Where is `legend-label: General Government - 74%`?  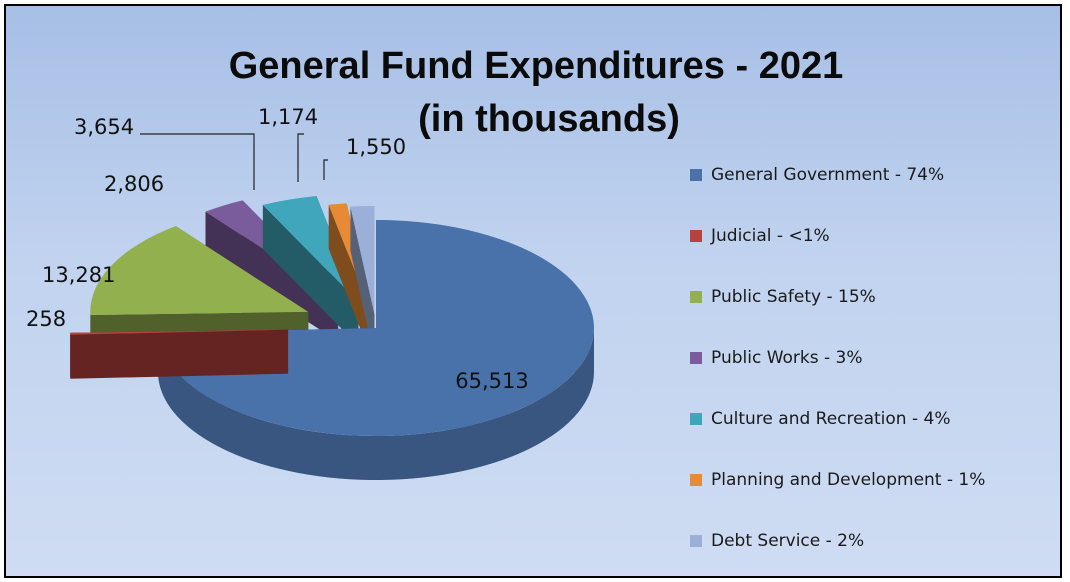 legend-label: General Government - 74% is located at coordinates (827, 175).